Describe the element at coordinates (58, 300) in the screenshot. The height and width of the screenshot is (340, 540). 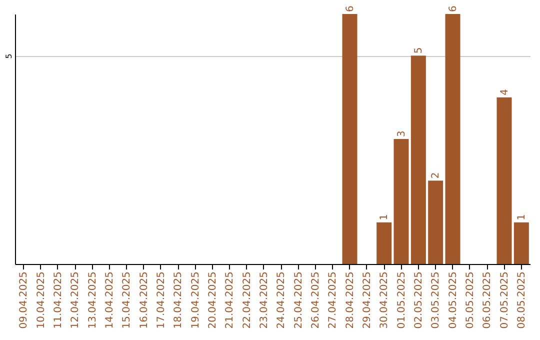
I see `x-tick-label: 11.04.2025` at that location.